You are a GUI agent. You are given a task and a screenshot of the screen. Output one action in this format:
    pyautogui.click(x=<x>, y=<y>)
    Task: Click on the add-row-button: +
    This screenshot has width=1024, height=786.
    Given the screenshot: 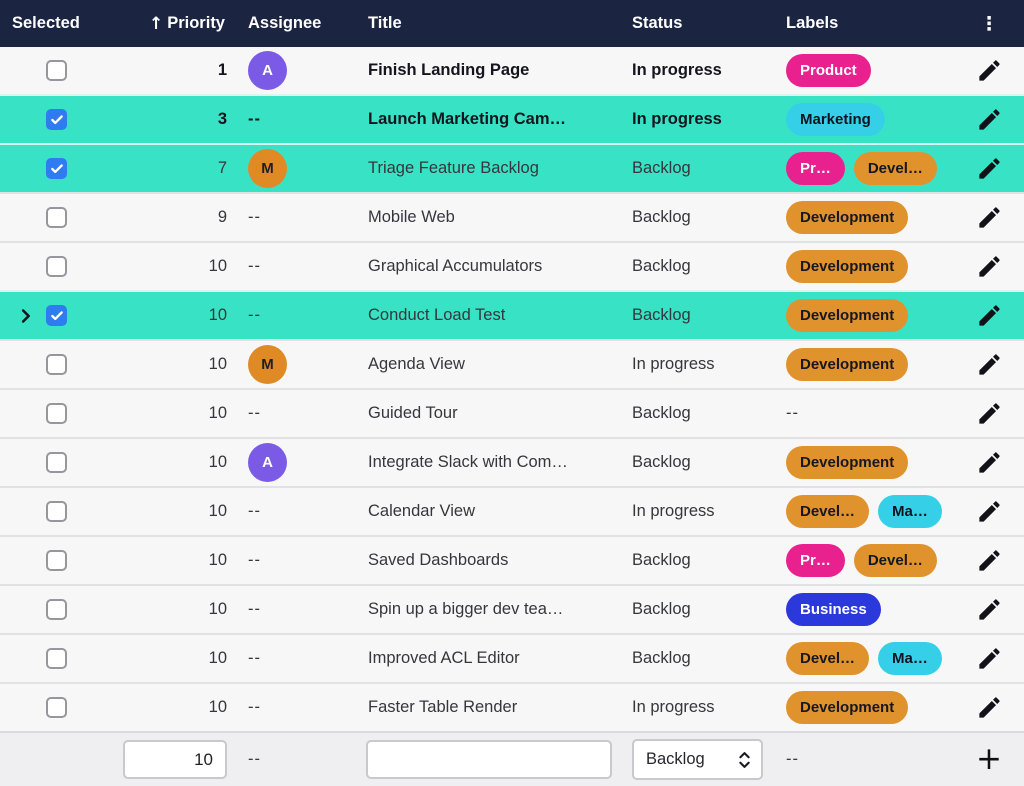 What is the action you would take?
    pyautogui.click(x=989, y=759)
    